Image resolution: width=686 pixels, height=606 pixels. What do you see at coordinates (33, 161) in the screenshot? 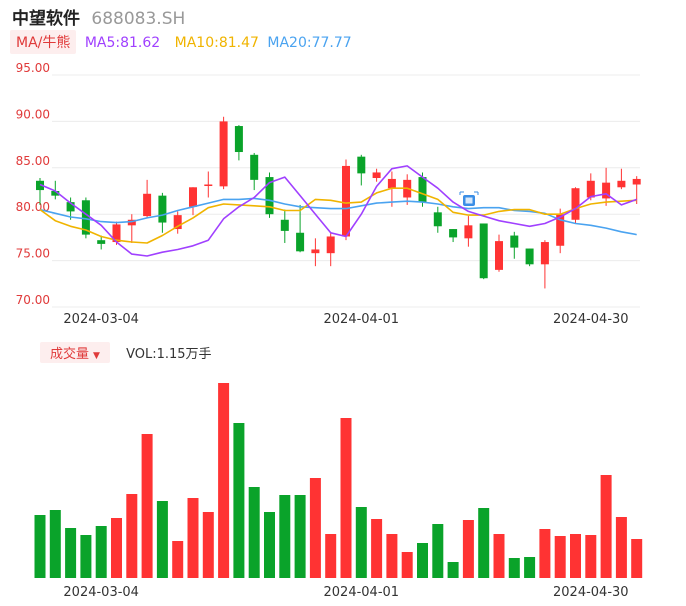
I see `price-tick-label: 85.00` at bounding box center [33, 161].